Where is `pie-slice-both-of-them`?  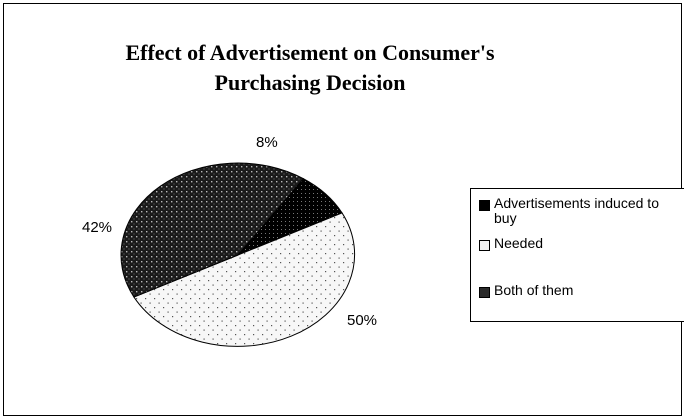
pie-slice-both-of-them is located at coordinates (212, 230).